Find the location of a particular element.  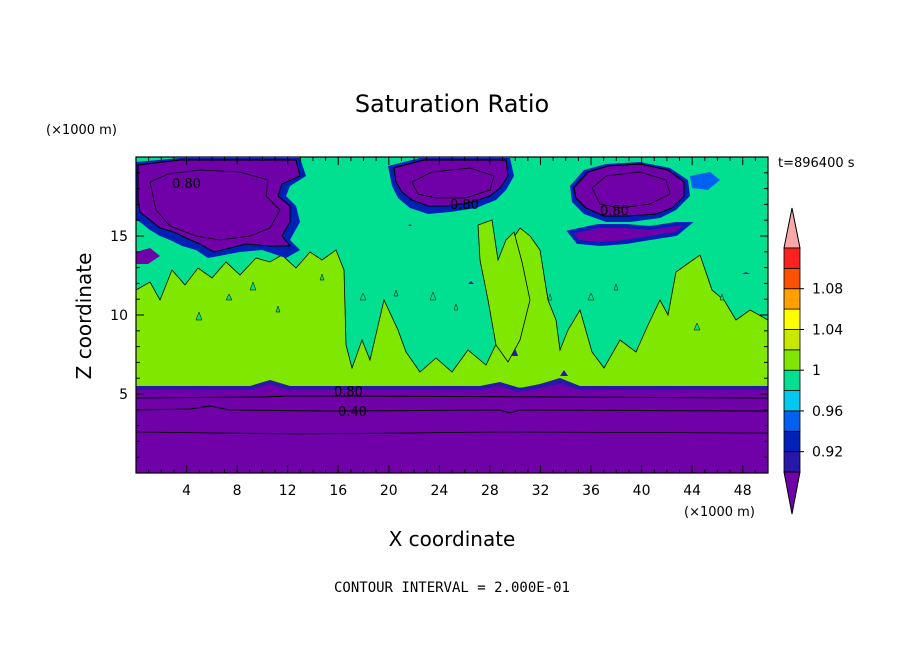

x-tick-label: 24 is located at coordinates (439, 491).